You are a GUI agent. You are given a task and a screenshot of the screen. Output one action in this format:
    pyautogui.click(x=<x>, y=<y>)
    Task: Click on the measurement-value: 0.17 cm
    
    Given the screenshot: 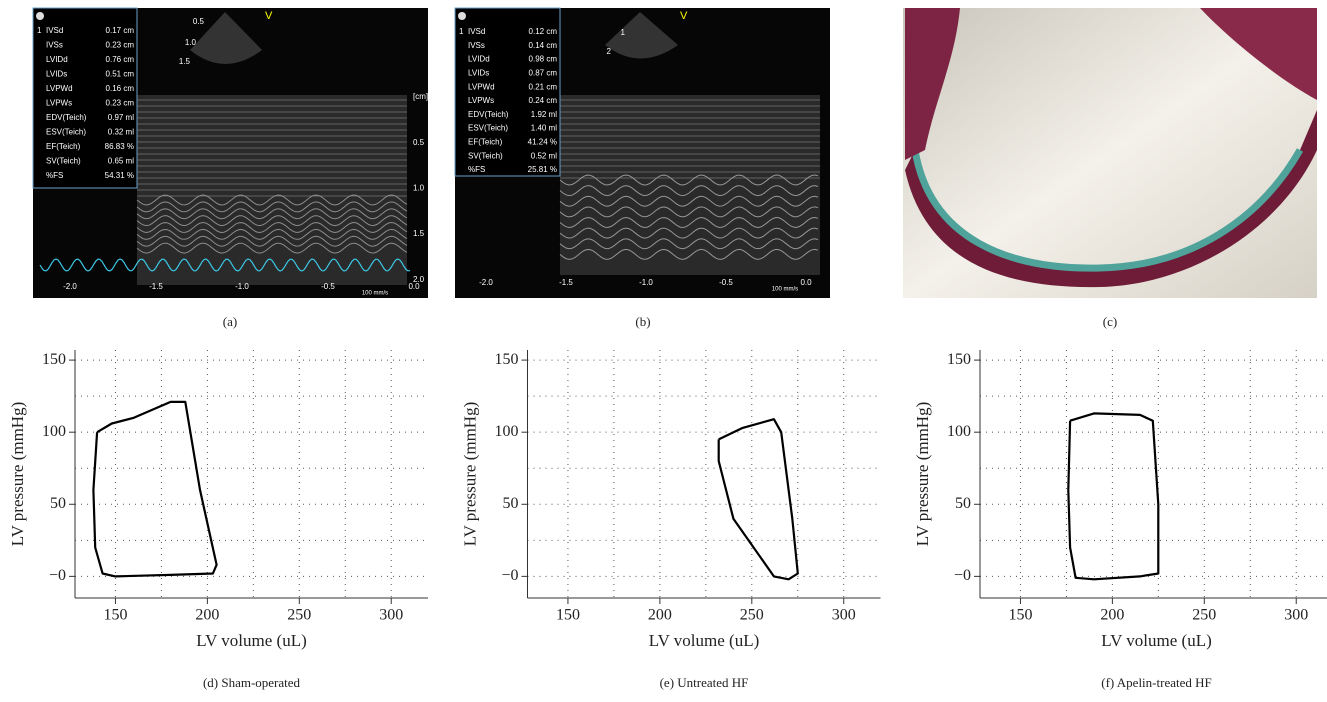 What is the action you would take?
    pyautogui.click(x=120, y=30)
    